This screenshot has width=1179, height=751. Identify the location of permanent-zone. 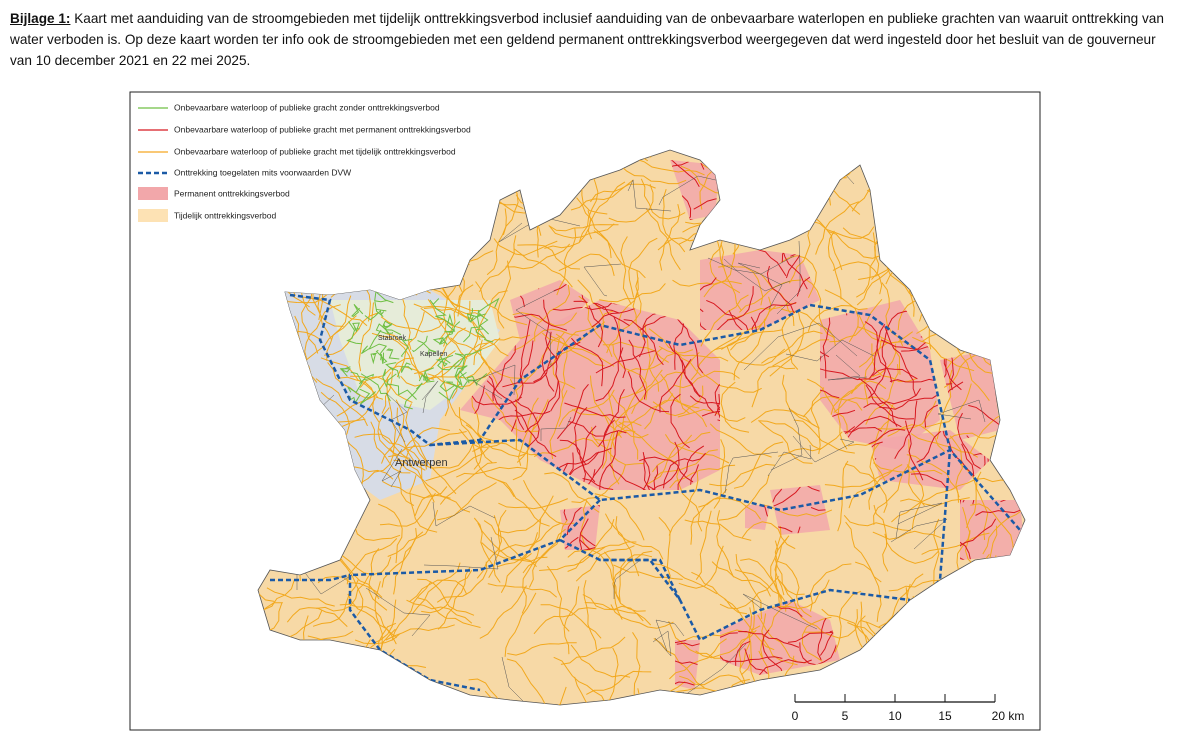
(550, 310).